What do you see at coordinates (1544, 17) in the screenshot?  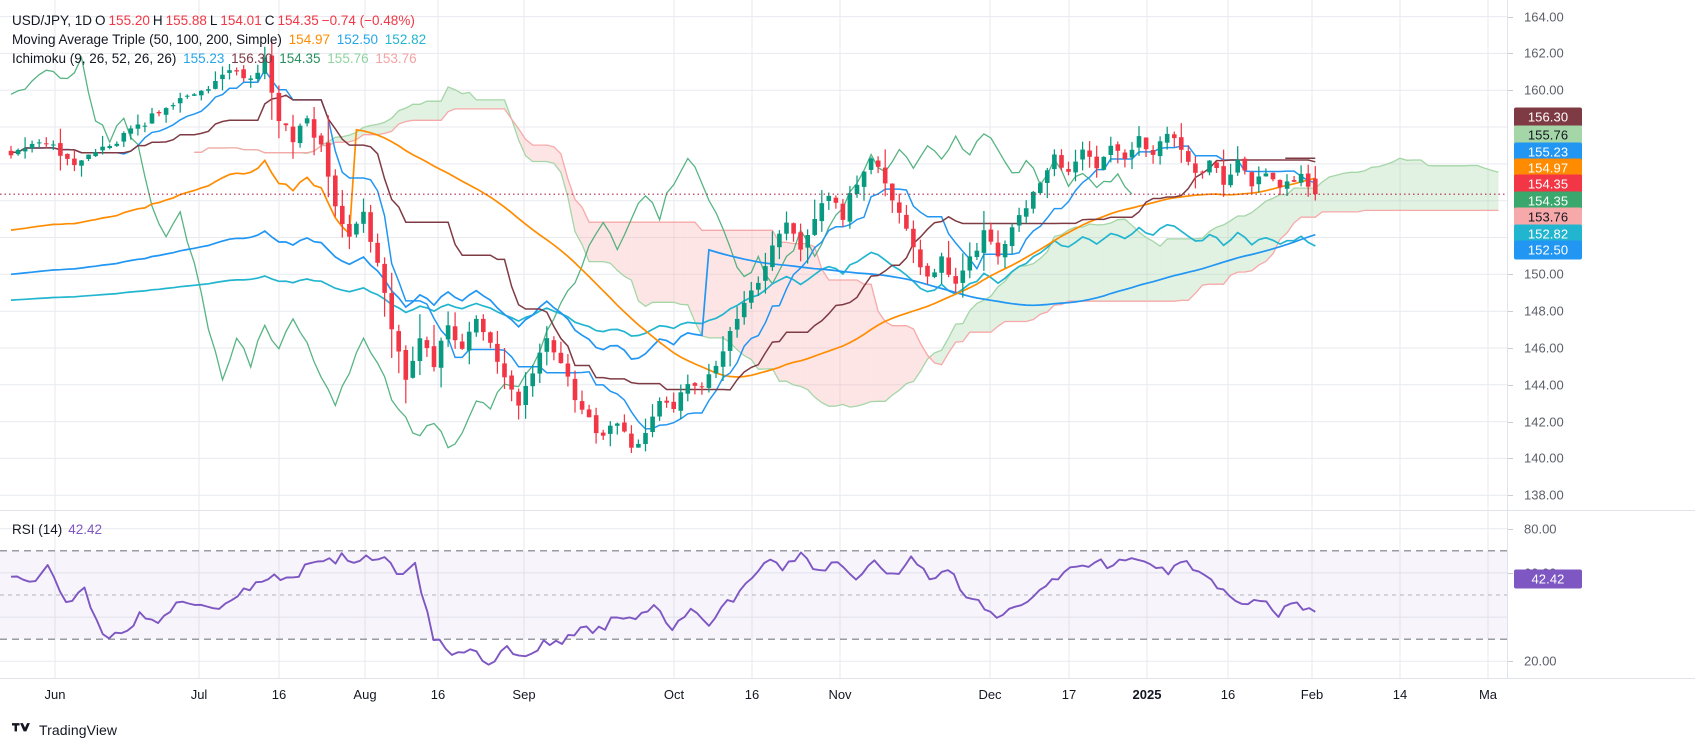 I see `price-tick-label: 164.00` at bounding box center [1544, 17].